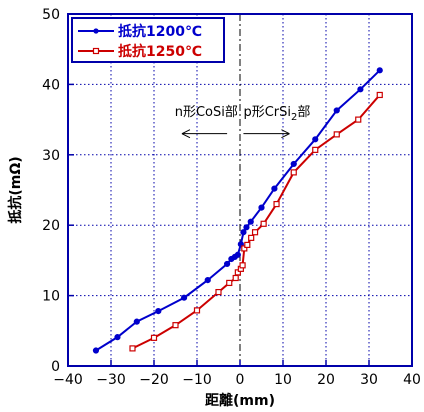 This screenshot has width=424, height=412. What do you see at coordinates (240, 400) in the screenshot?
I see `x-axis-label: 距離(mm)` at bounding box center [240, 400].